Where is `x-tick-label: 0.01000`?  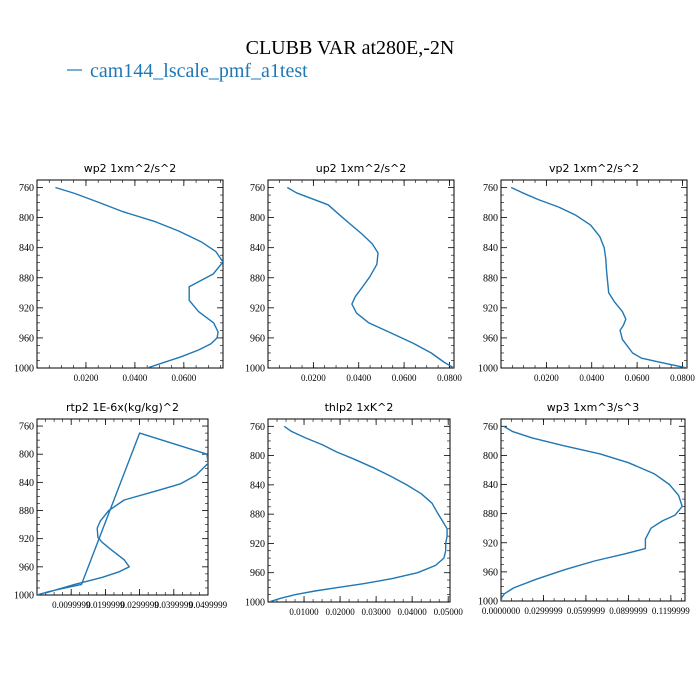 x-tick-label: 0.01000 is located at coordinates (304, 612).